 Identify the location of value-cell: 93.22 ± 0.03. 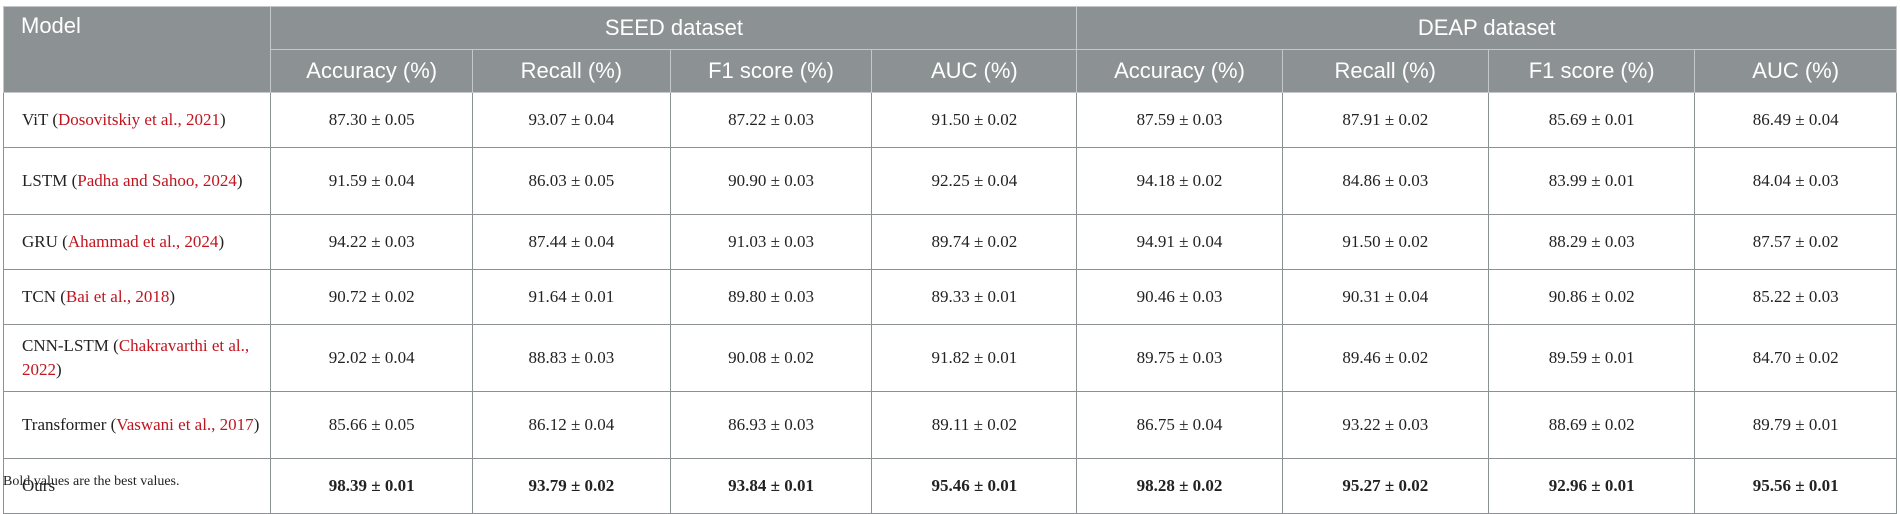
(1385, 425).